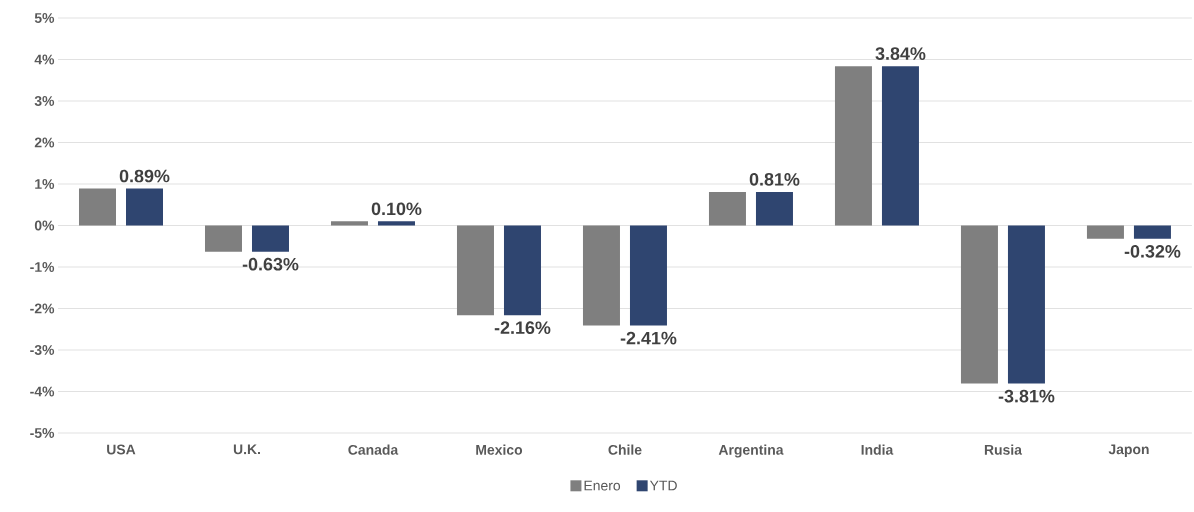 The height and width of the screenshot is (512, 1194). I want to click on y-tick-label: -2%, so click(42, 308).